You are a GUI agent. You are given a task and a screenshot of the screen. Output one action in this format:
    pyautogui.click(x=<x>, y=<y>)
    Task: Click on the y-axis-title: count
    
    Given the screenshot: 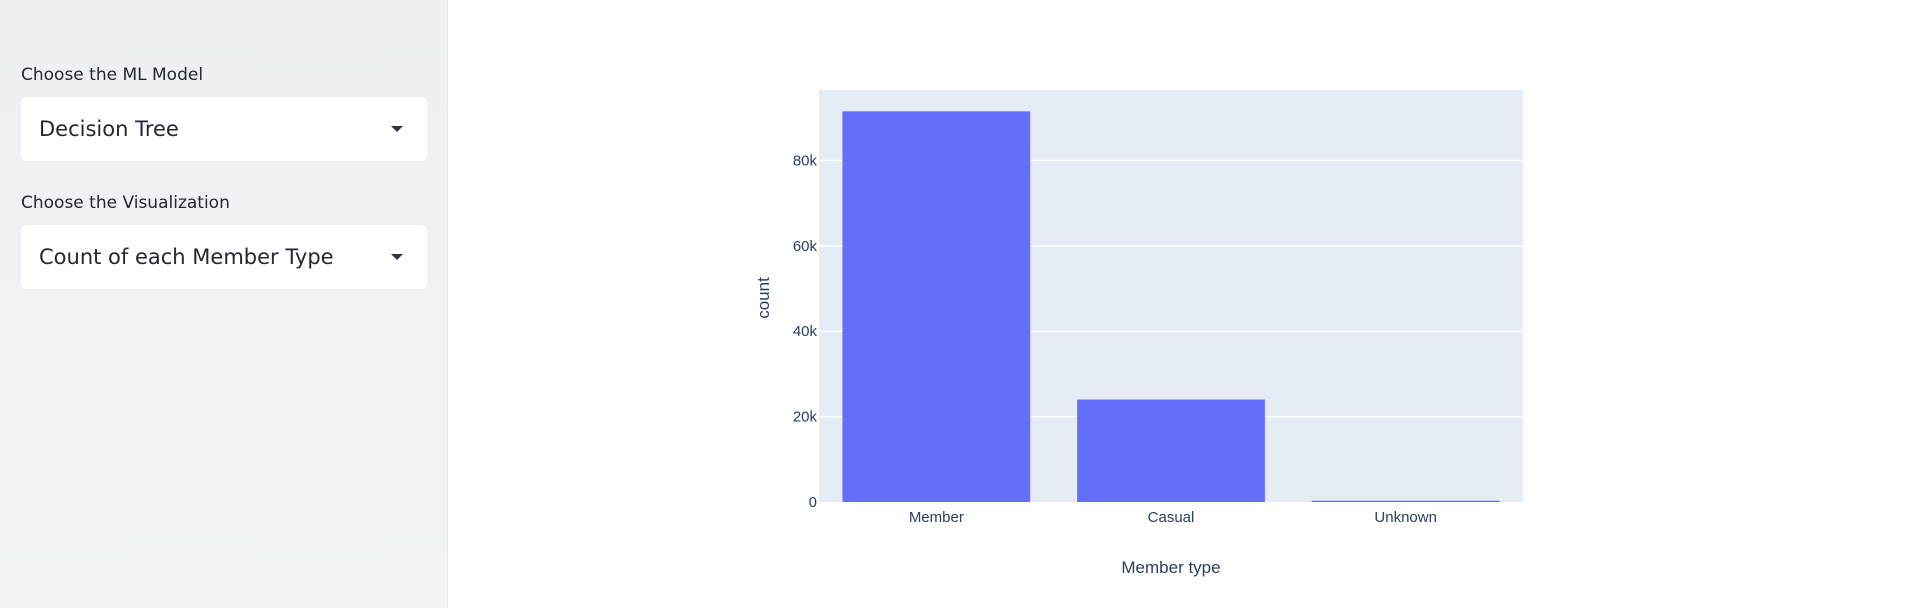 What is the action you would take?
    pyautogui.click(x=763, y=298)
    